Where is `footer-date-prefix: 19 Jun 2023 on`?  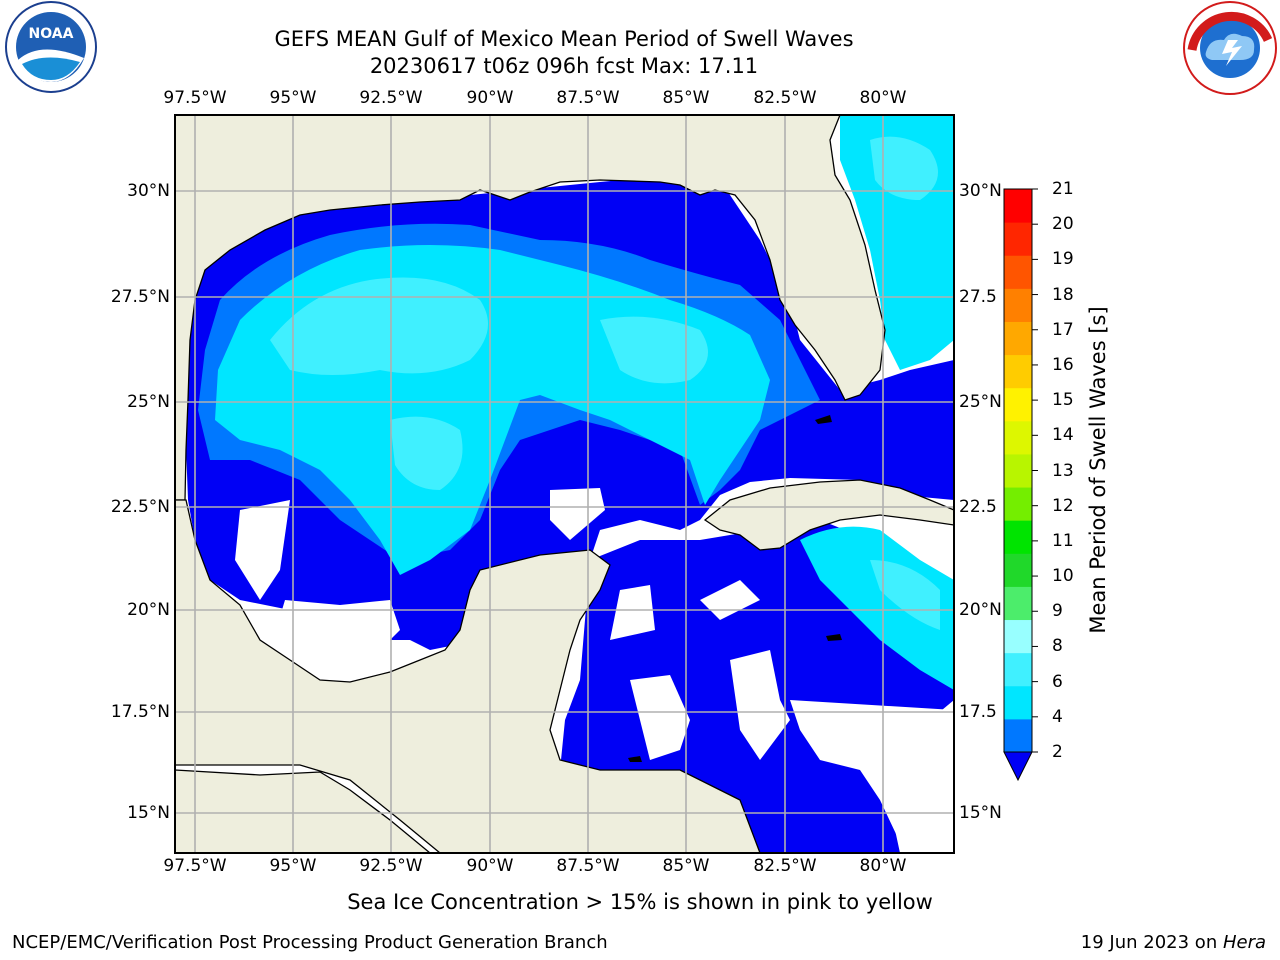
footer-date-prefix: 19 Jun 2023 on is located at coordinates (1151, 942).